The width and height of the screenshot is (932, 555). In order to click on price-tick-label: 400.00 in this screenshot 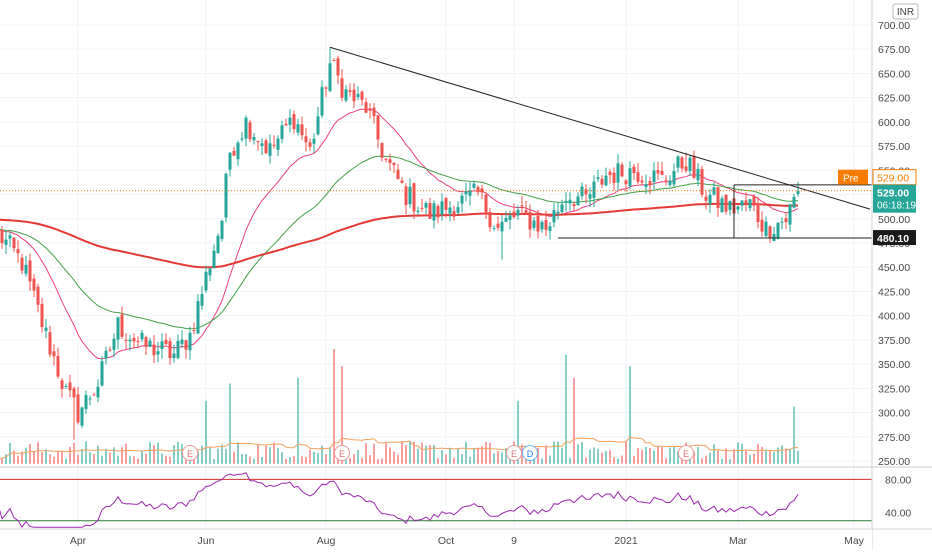, I will do `click(894, 317)`.